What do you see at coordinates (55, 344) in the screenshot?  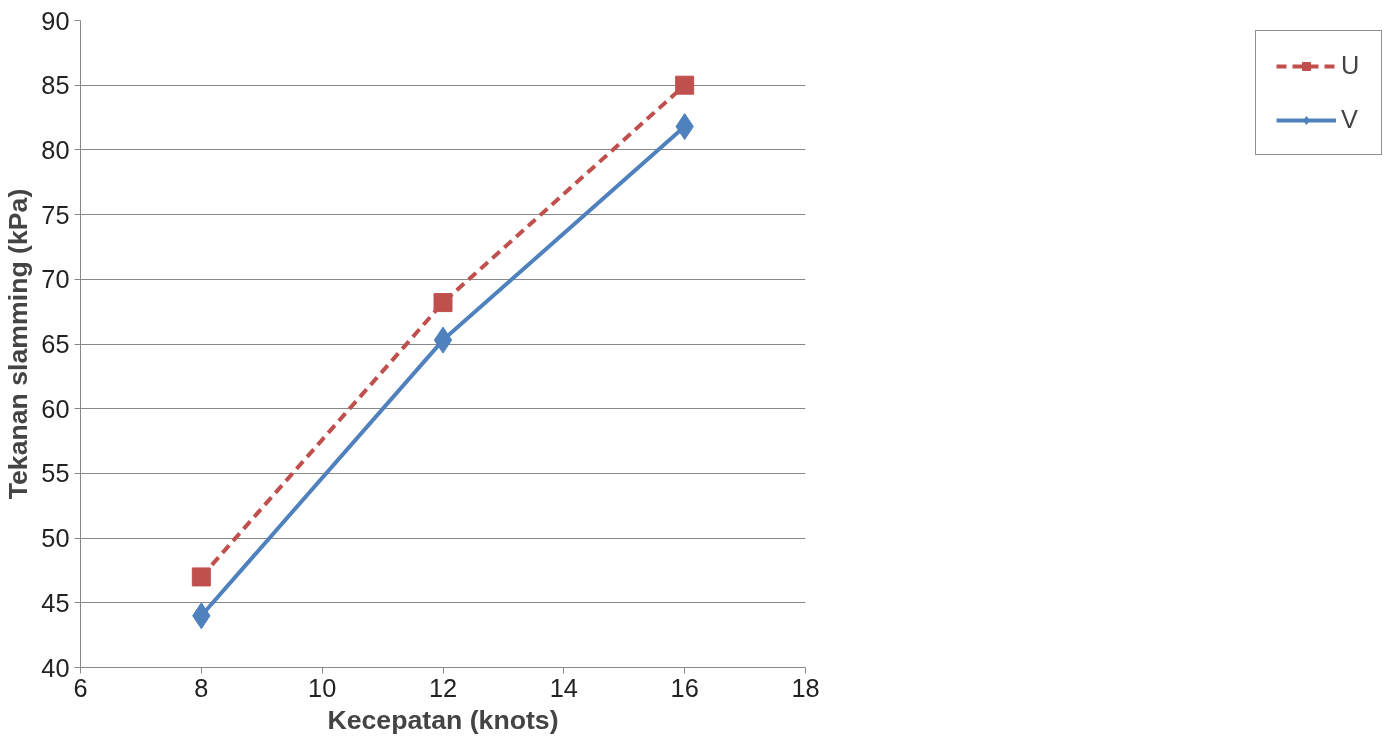 I see `y-tick-label: 65` at bounding box center [55, 344].